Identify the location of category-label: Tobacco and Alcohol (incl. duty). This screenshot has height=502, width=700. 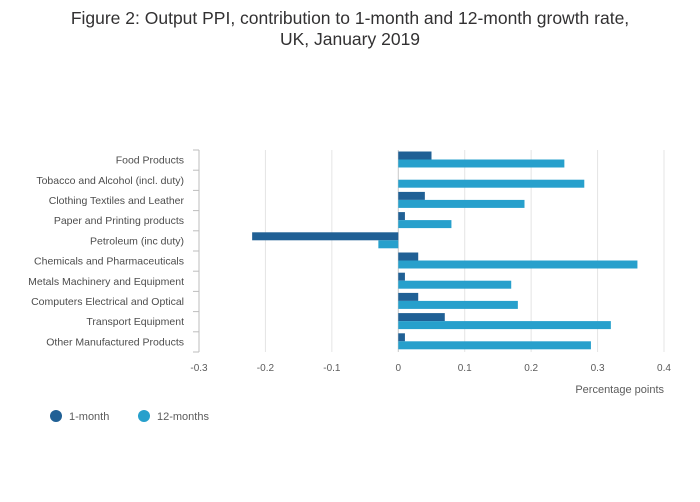
(110, 181).